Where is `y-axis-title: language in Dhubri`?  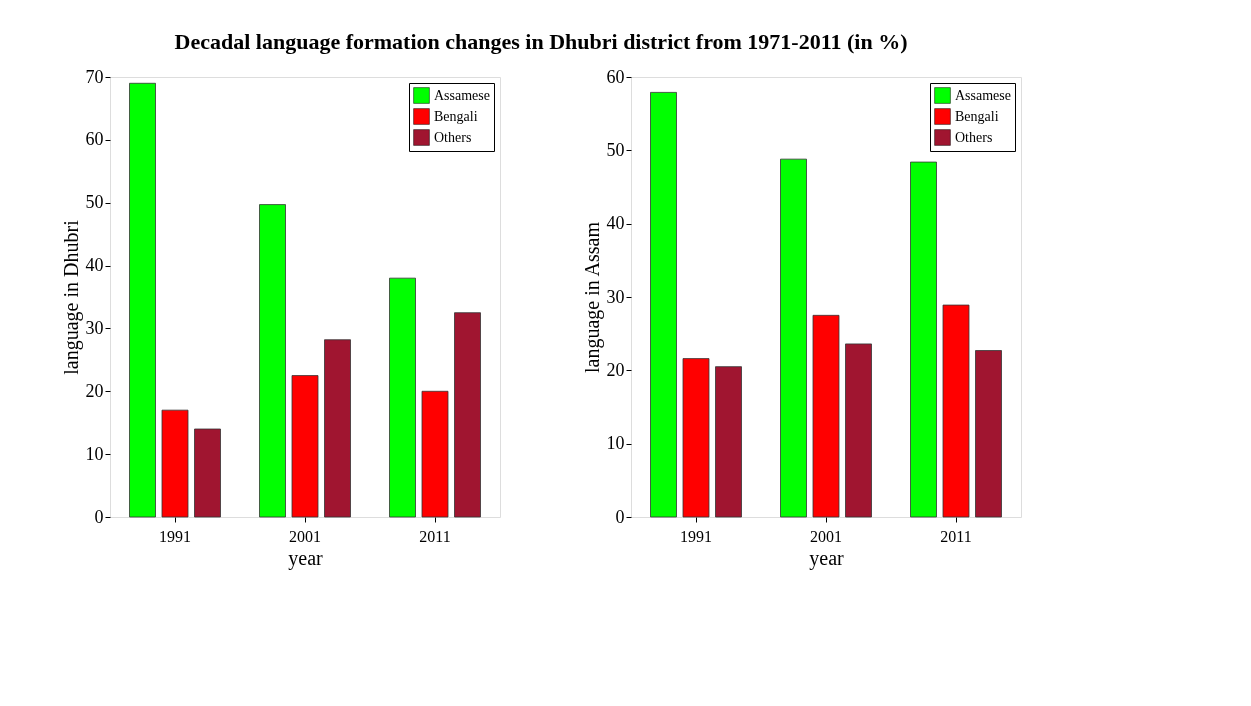
y-axis-title: language in Dhubri is located at coordinates (71, 297).